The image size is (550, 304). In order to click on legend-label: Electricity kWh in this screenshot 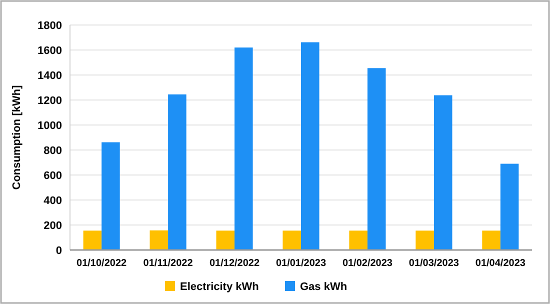, I will do `click(220, 286)`.